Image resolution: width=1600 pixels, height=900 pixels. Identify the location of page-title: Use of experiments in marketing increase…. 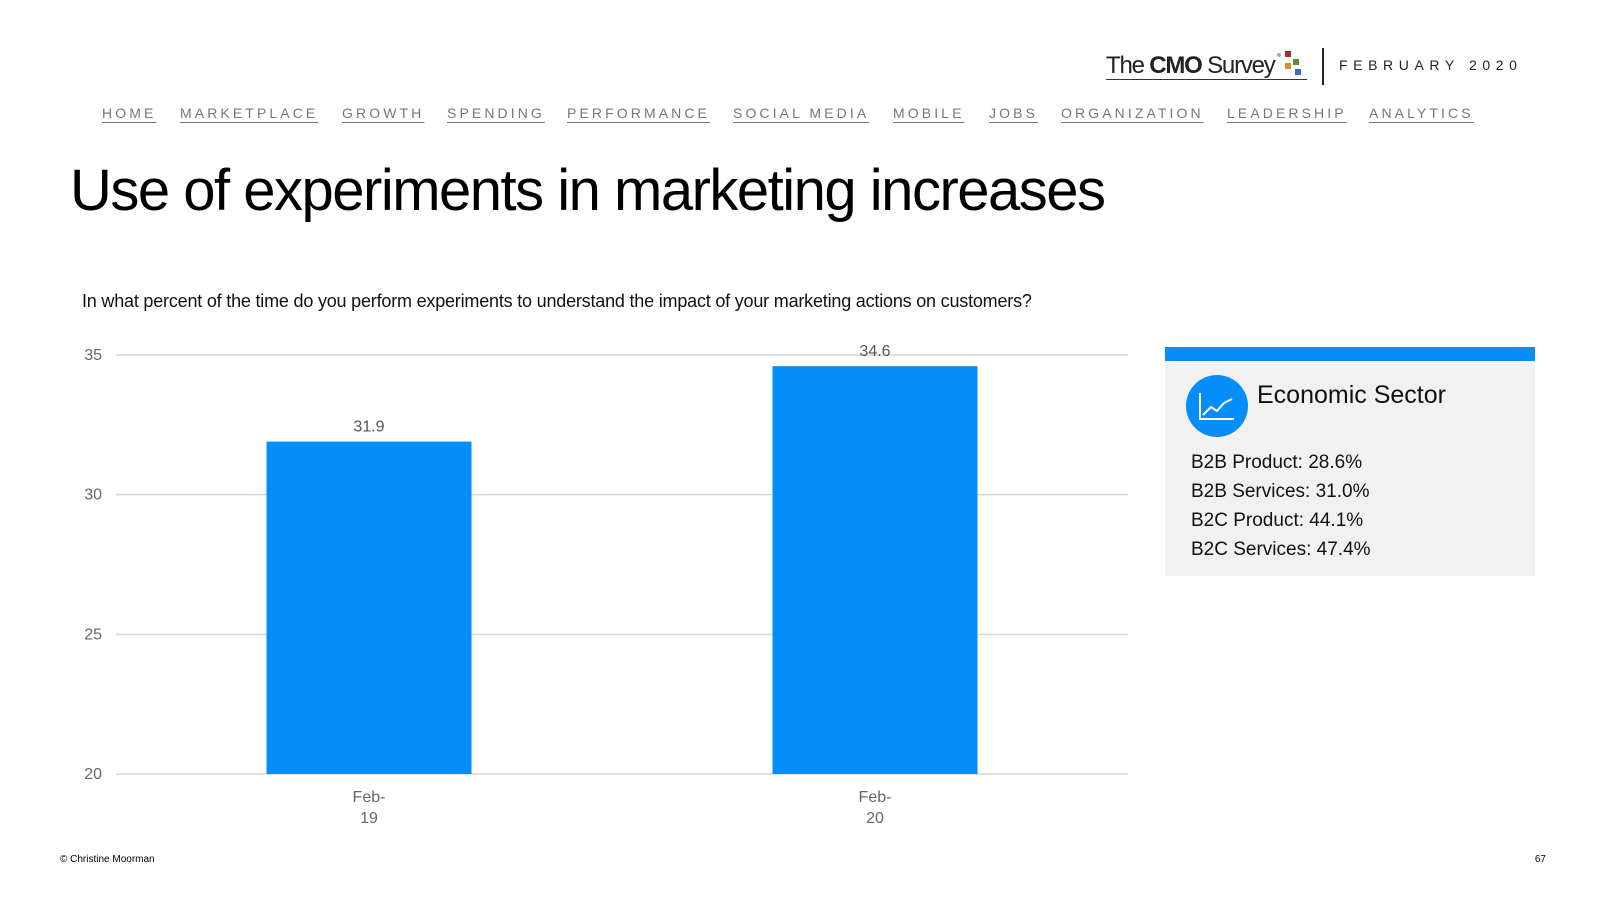
(588, 190).